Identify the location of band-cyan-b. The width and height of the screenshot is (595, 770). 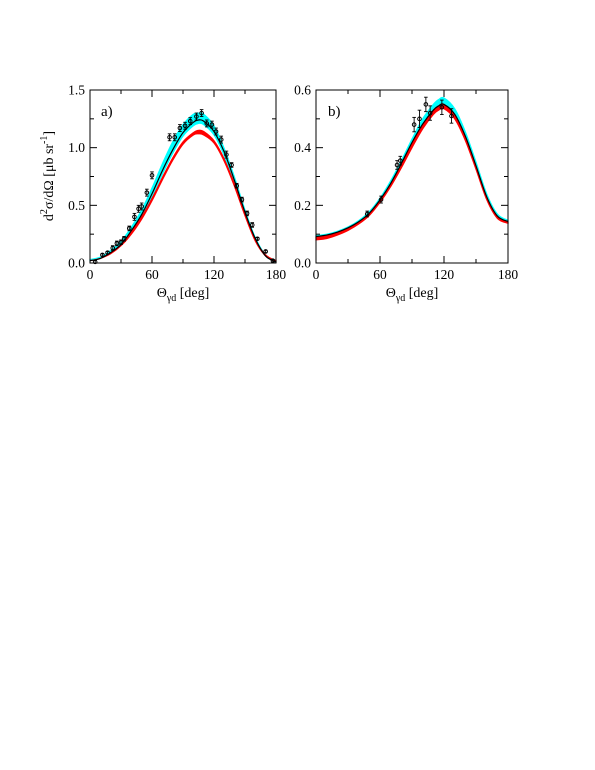
(412, 167).